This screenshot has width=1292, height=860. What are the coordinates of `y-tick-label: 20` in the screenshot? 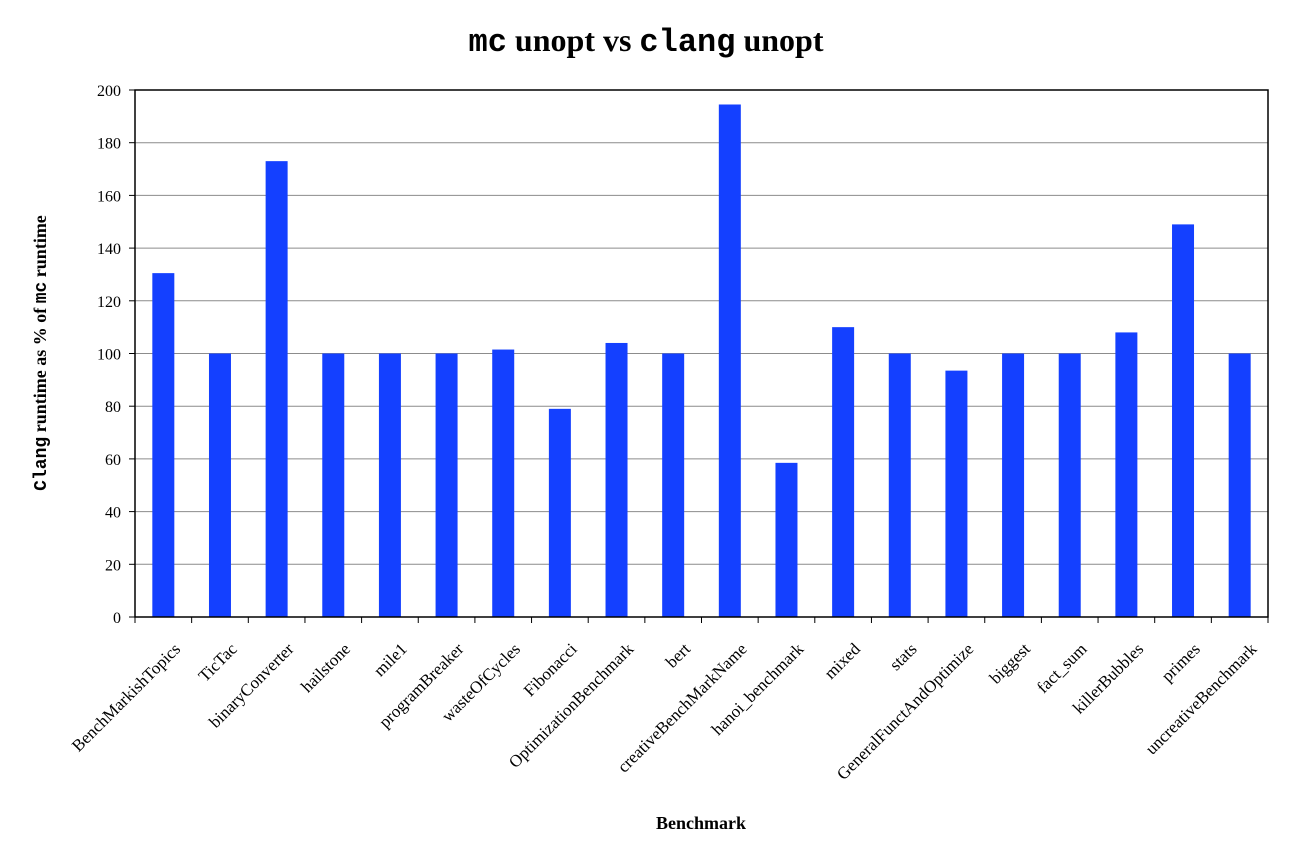 It's located at (113, 565).